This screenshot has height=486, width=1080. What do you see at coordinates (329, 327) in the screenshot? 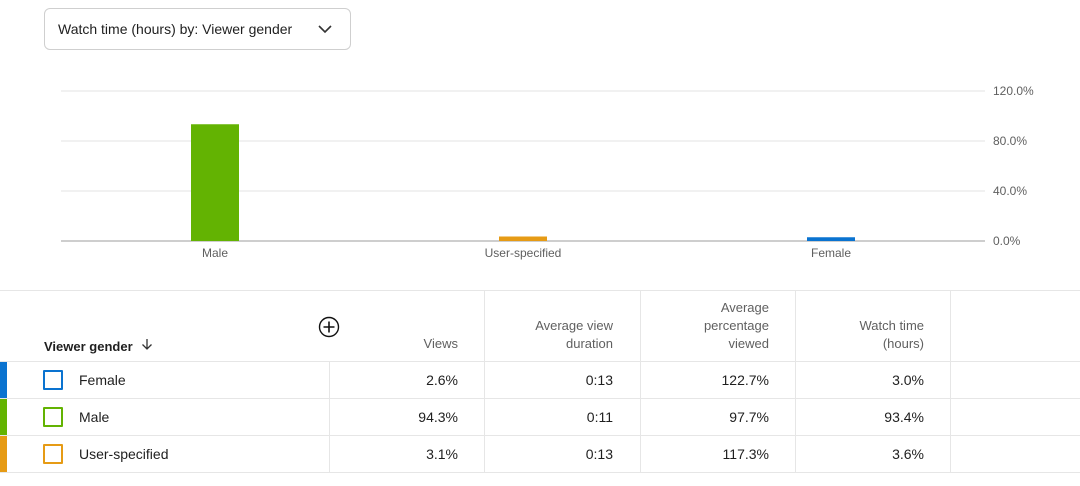
I see `add-circle-icon` at bounding box center [329, 327].